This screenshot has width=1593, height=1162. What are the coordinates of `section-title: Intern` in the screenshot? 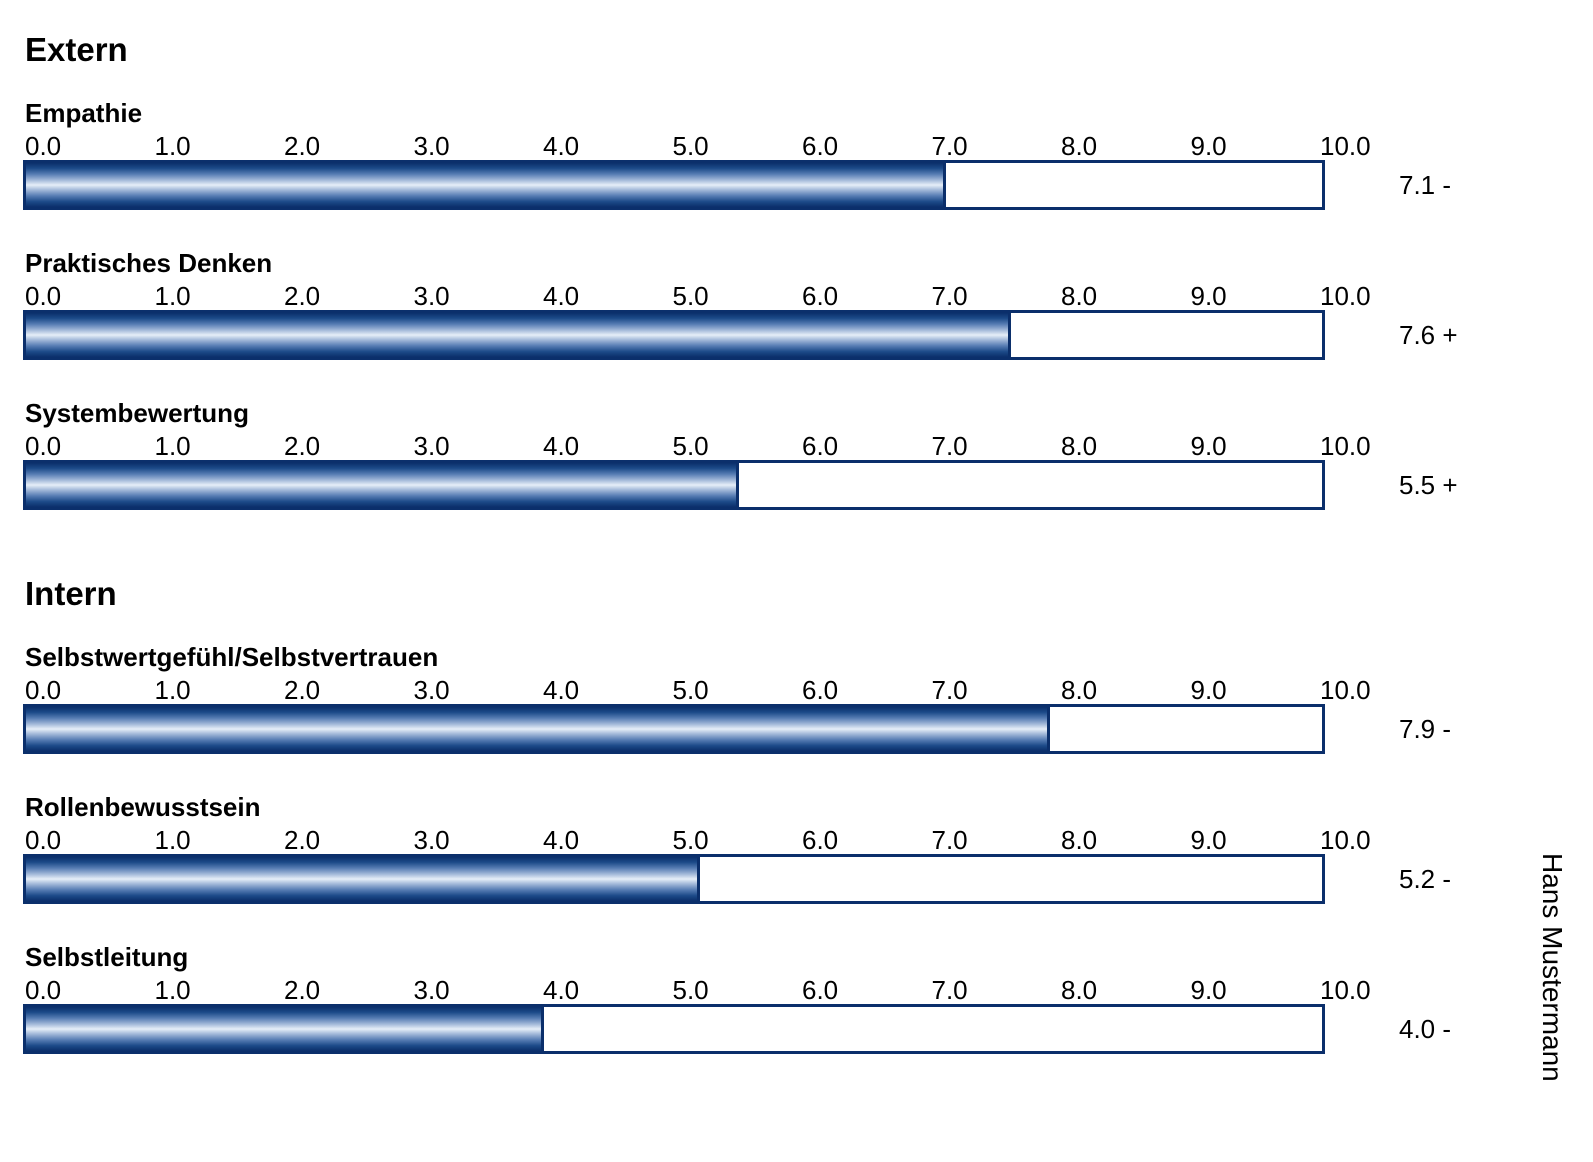 It's located at (71, 593).